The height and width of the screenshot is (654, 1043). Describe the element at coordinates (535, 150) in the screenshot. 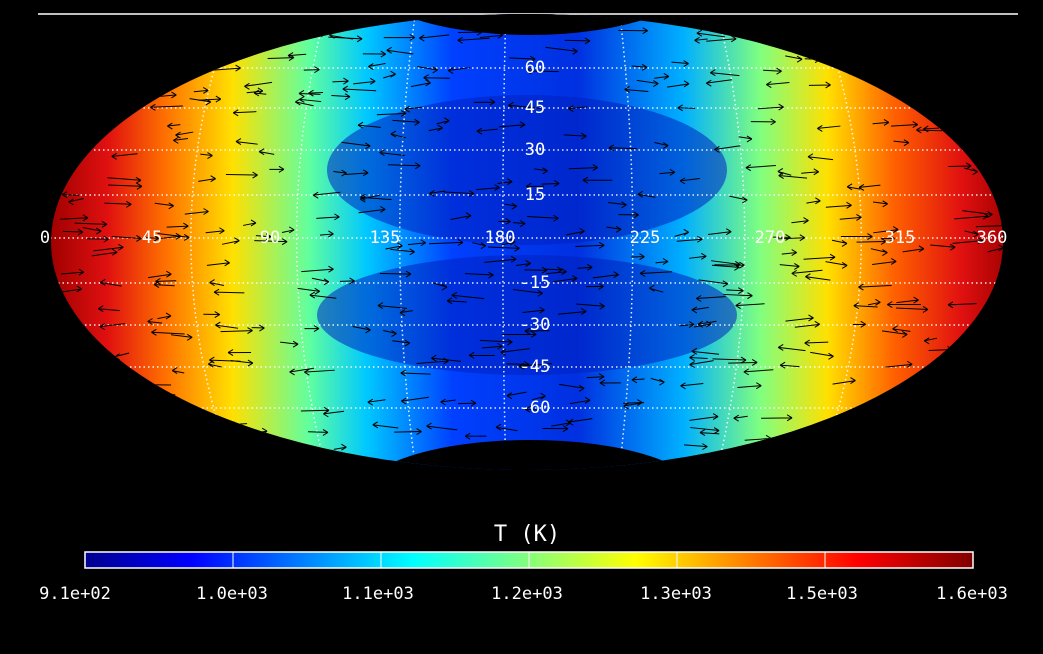

I see `latitude-label: 30` at that location.